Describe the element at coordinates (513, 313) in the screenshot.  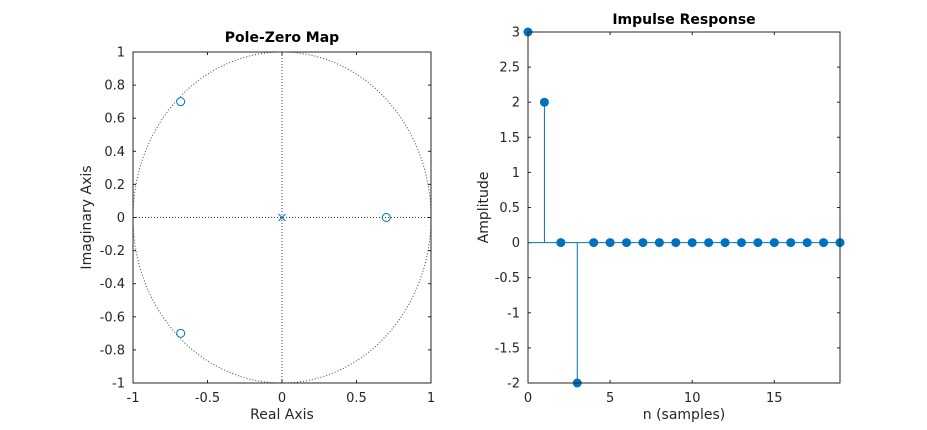
I see `ir-ytick-label: -1` at that location.